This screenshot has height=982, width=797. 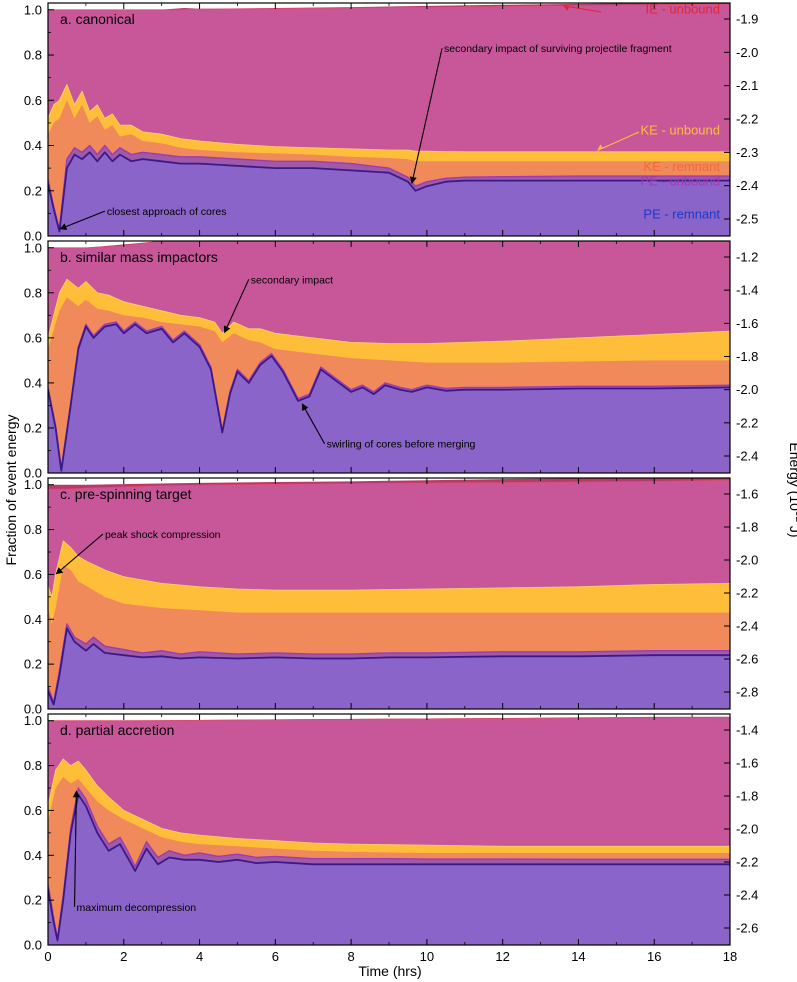 What do you see at coordinates (578, 956) in the screenshot?
I see `x-tick-label: 14` at bounding box center [578, 956].